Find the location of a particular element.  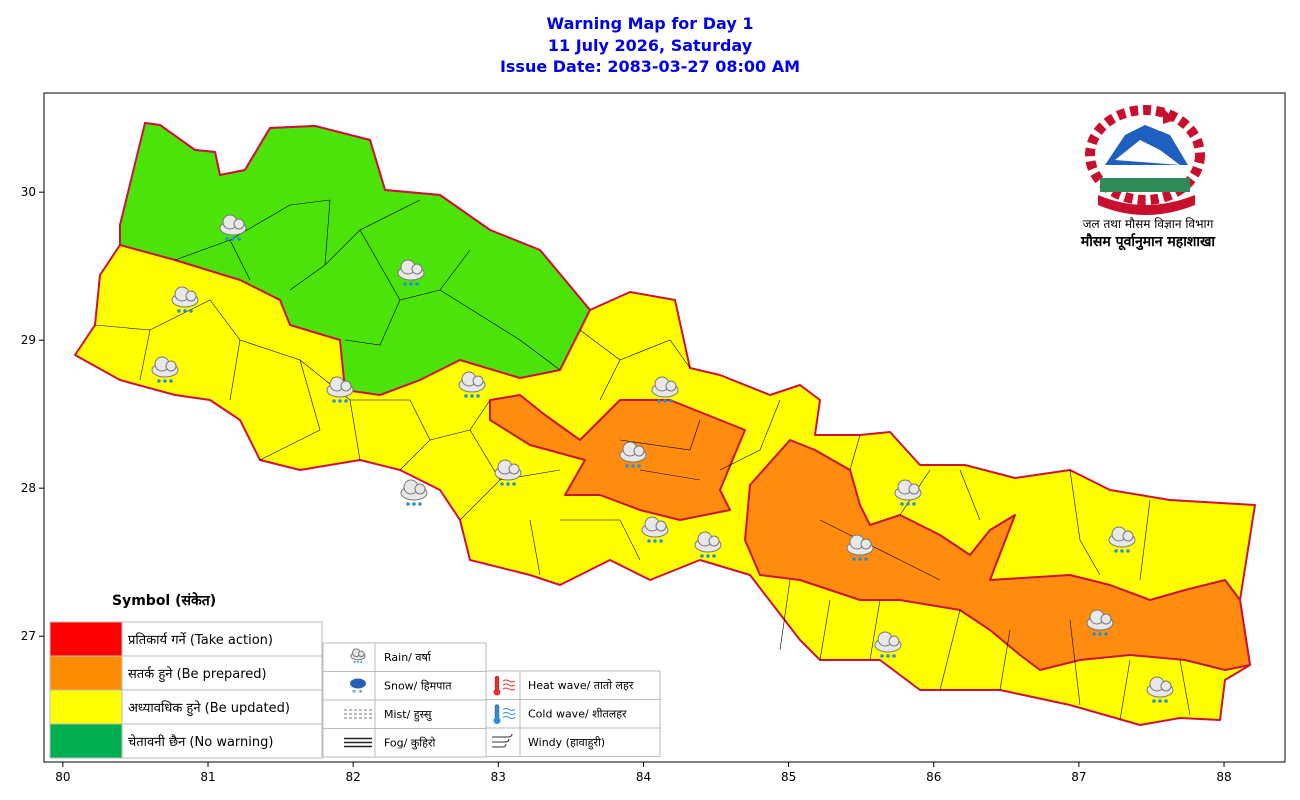

legend-title: Symbol (संकेत) is located at coordinates (164, 600).